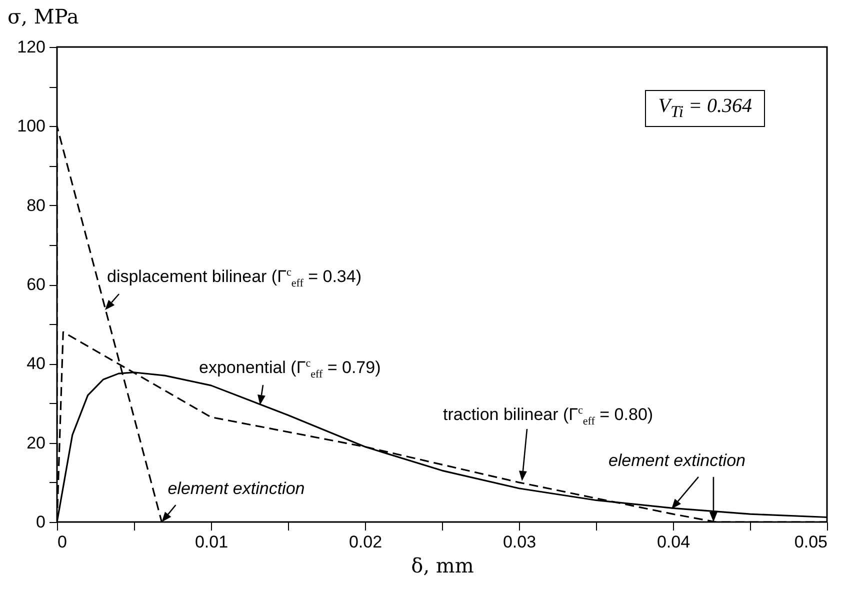 This screenshot has width=849, height=592. I want to click on annotation: V$_{Ti}$ = 0.364, so click(705, 108).